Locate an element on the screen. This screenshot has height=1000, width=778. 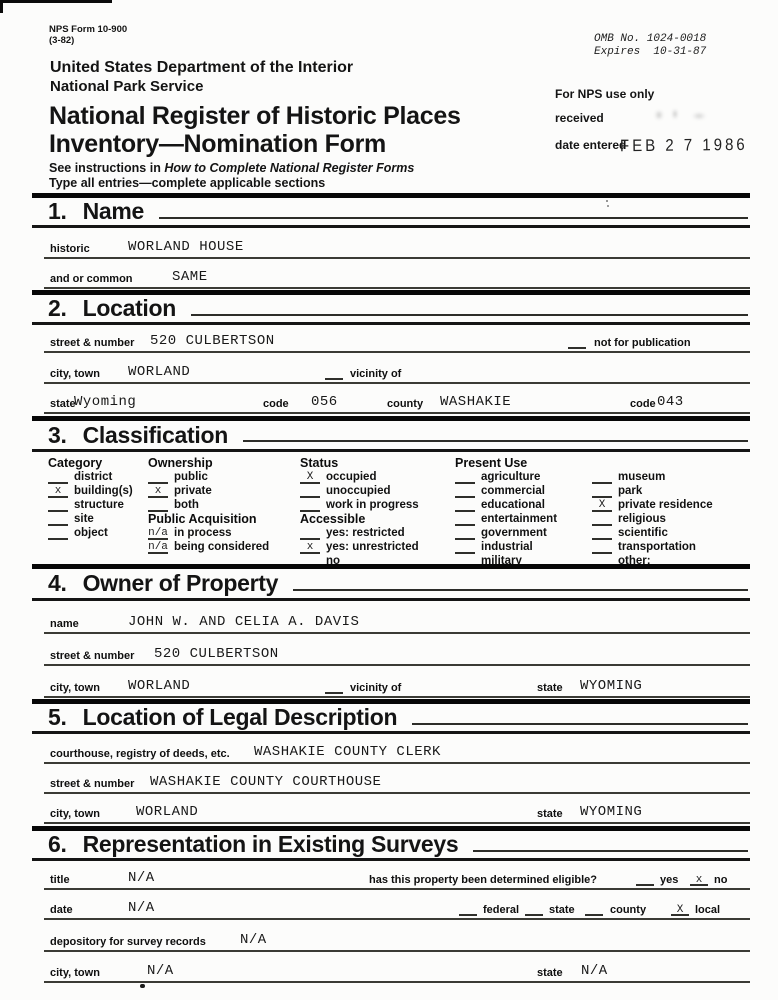
historic-label: historic is located at coordinates (70, 249).